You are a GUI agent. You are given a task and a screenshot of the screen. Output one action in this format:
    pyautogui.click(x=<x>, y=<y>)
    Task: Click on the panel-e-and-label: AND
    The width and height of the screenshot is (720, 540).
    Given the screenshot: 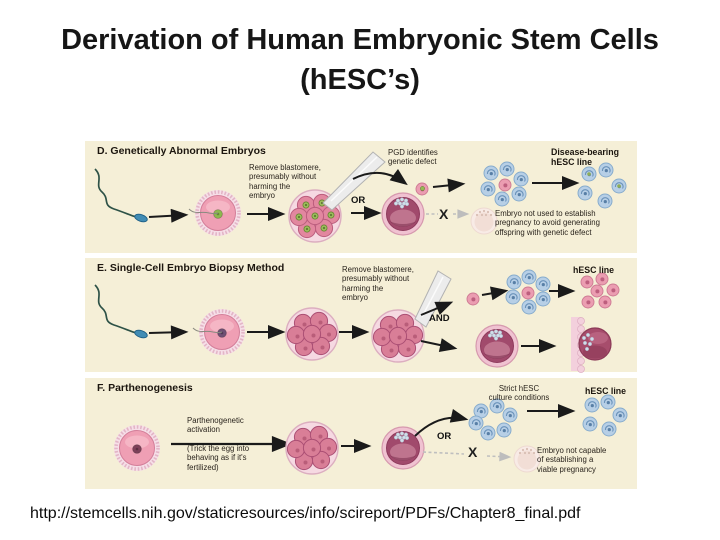 What is the action you would take?
    pyautogui.click(x=439, y=318)
    